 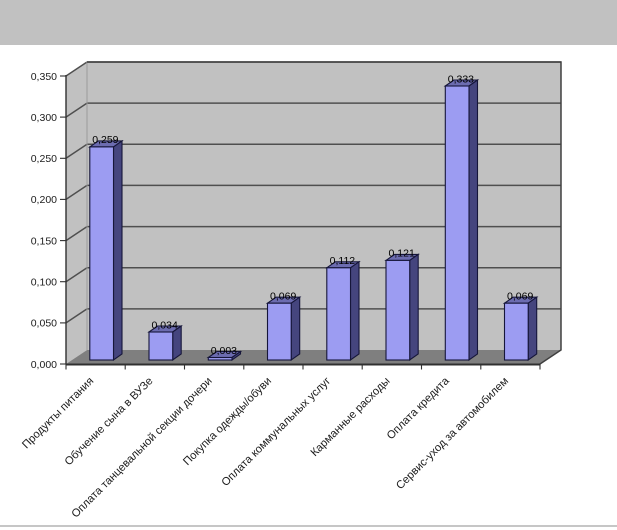 I want to click on svg-text: Сервис-уход за автомобилем, so click(x=452, y=433).